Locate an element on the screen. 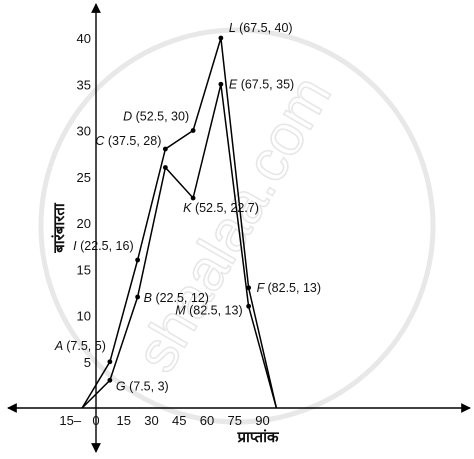  point-label-L: L (67.5, 40) is located at coordinates (261, 28).